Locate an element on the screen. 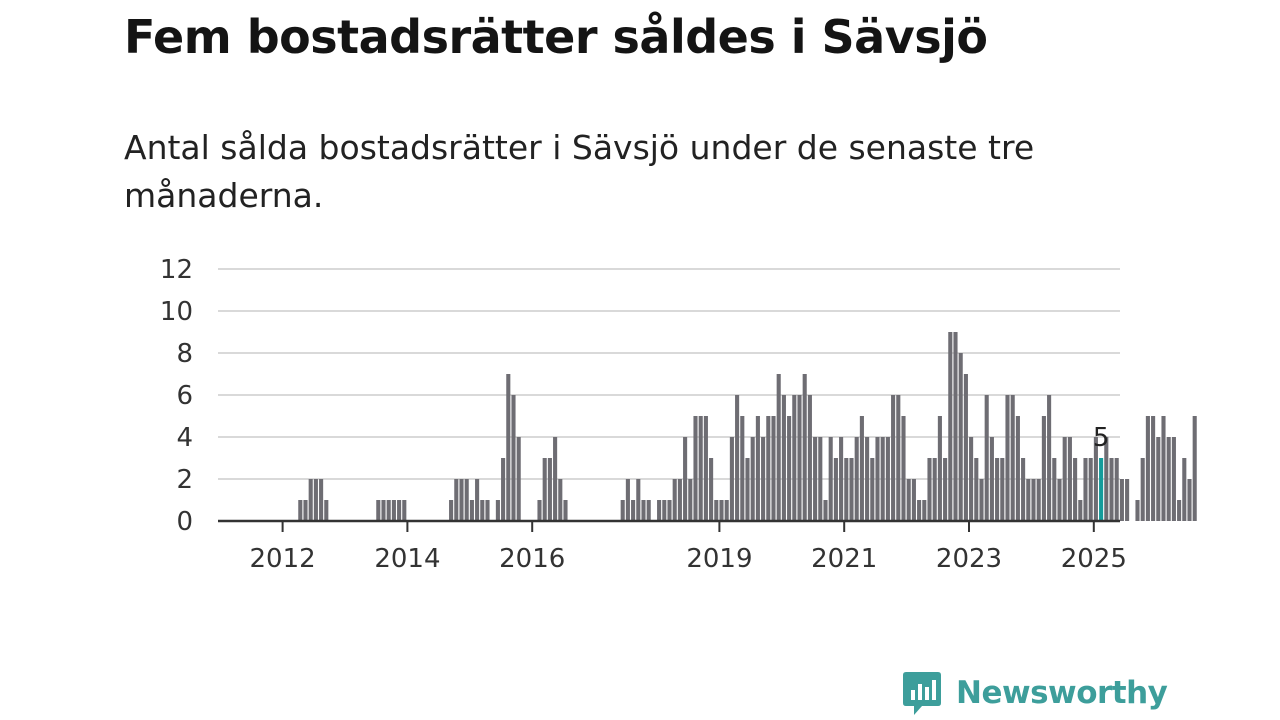  logo-wordmark: Newsworthy is located at coordinates (1062, 693).